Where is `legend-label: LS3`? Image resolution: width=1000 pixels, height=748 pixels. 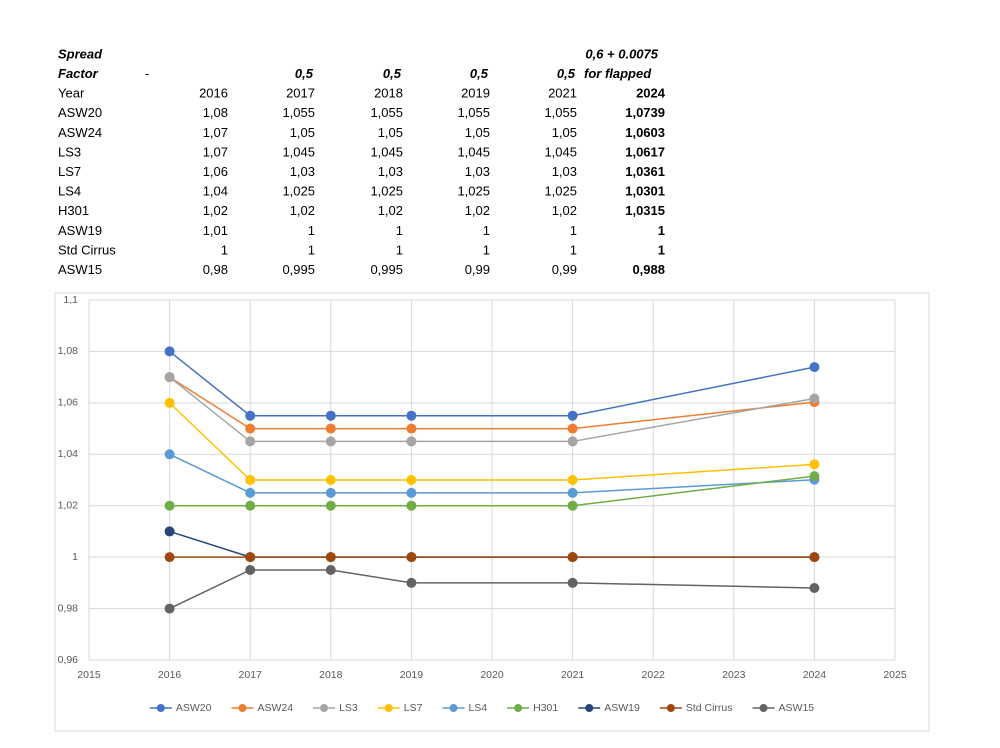 legend-label: LS3 is located at coordinates (348, 708).